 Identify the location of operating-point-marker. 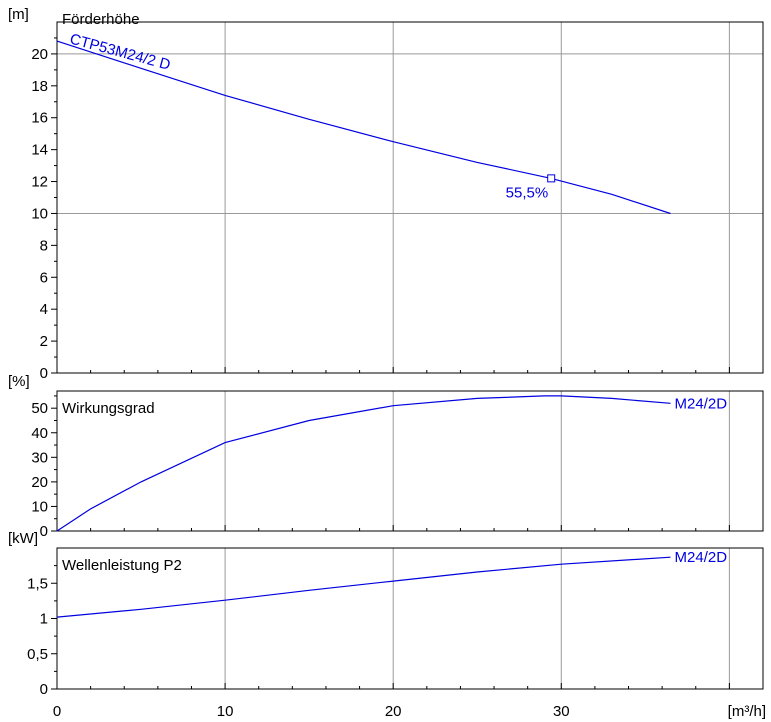
(551, 178).